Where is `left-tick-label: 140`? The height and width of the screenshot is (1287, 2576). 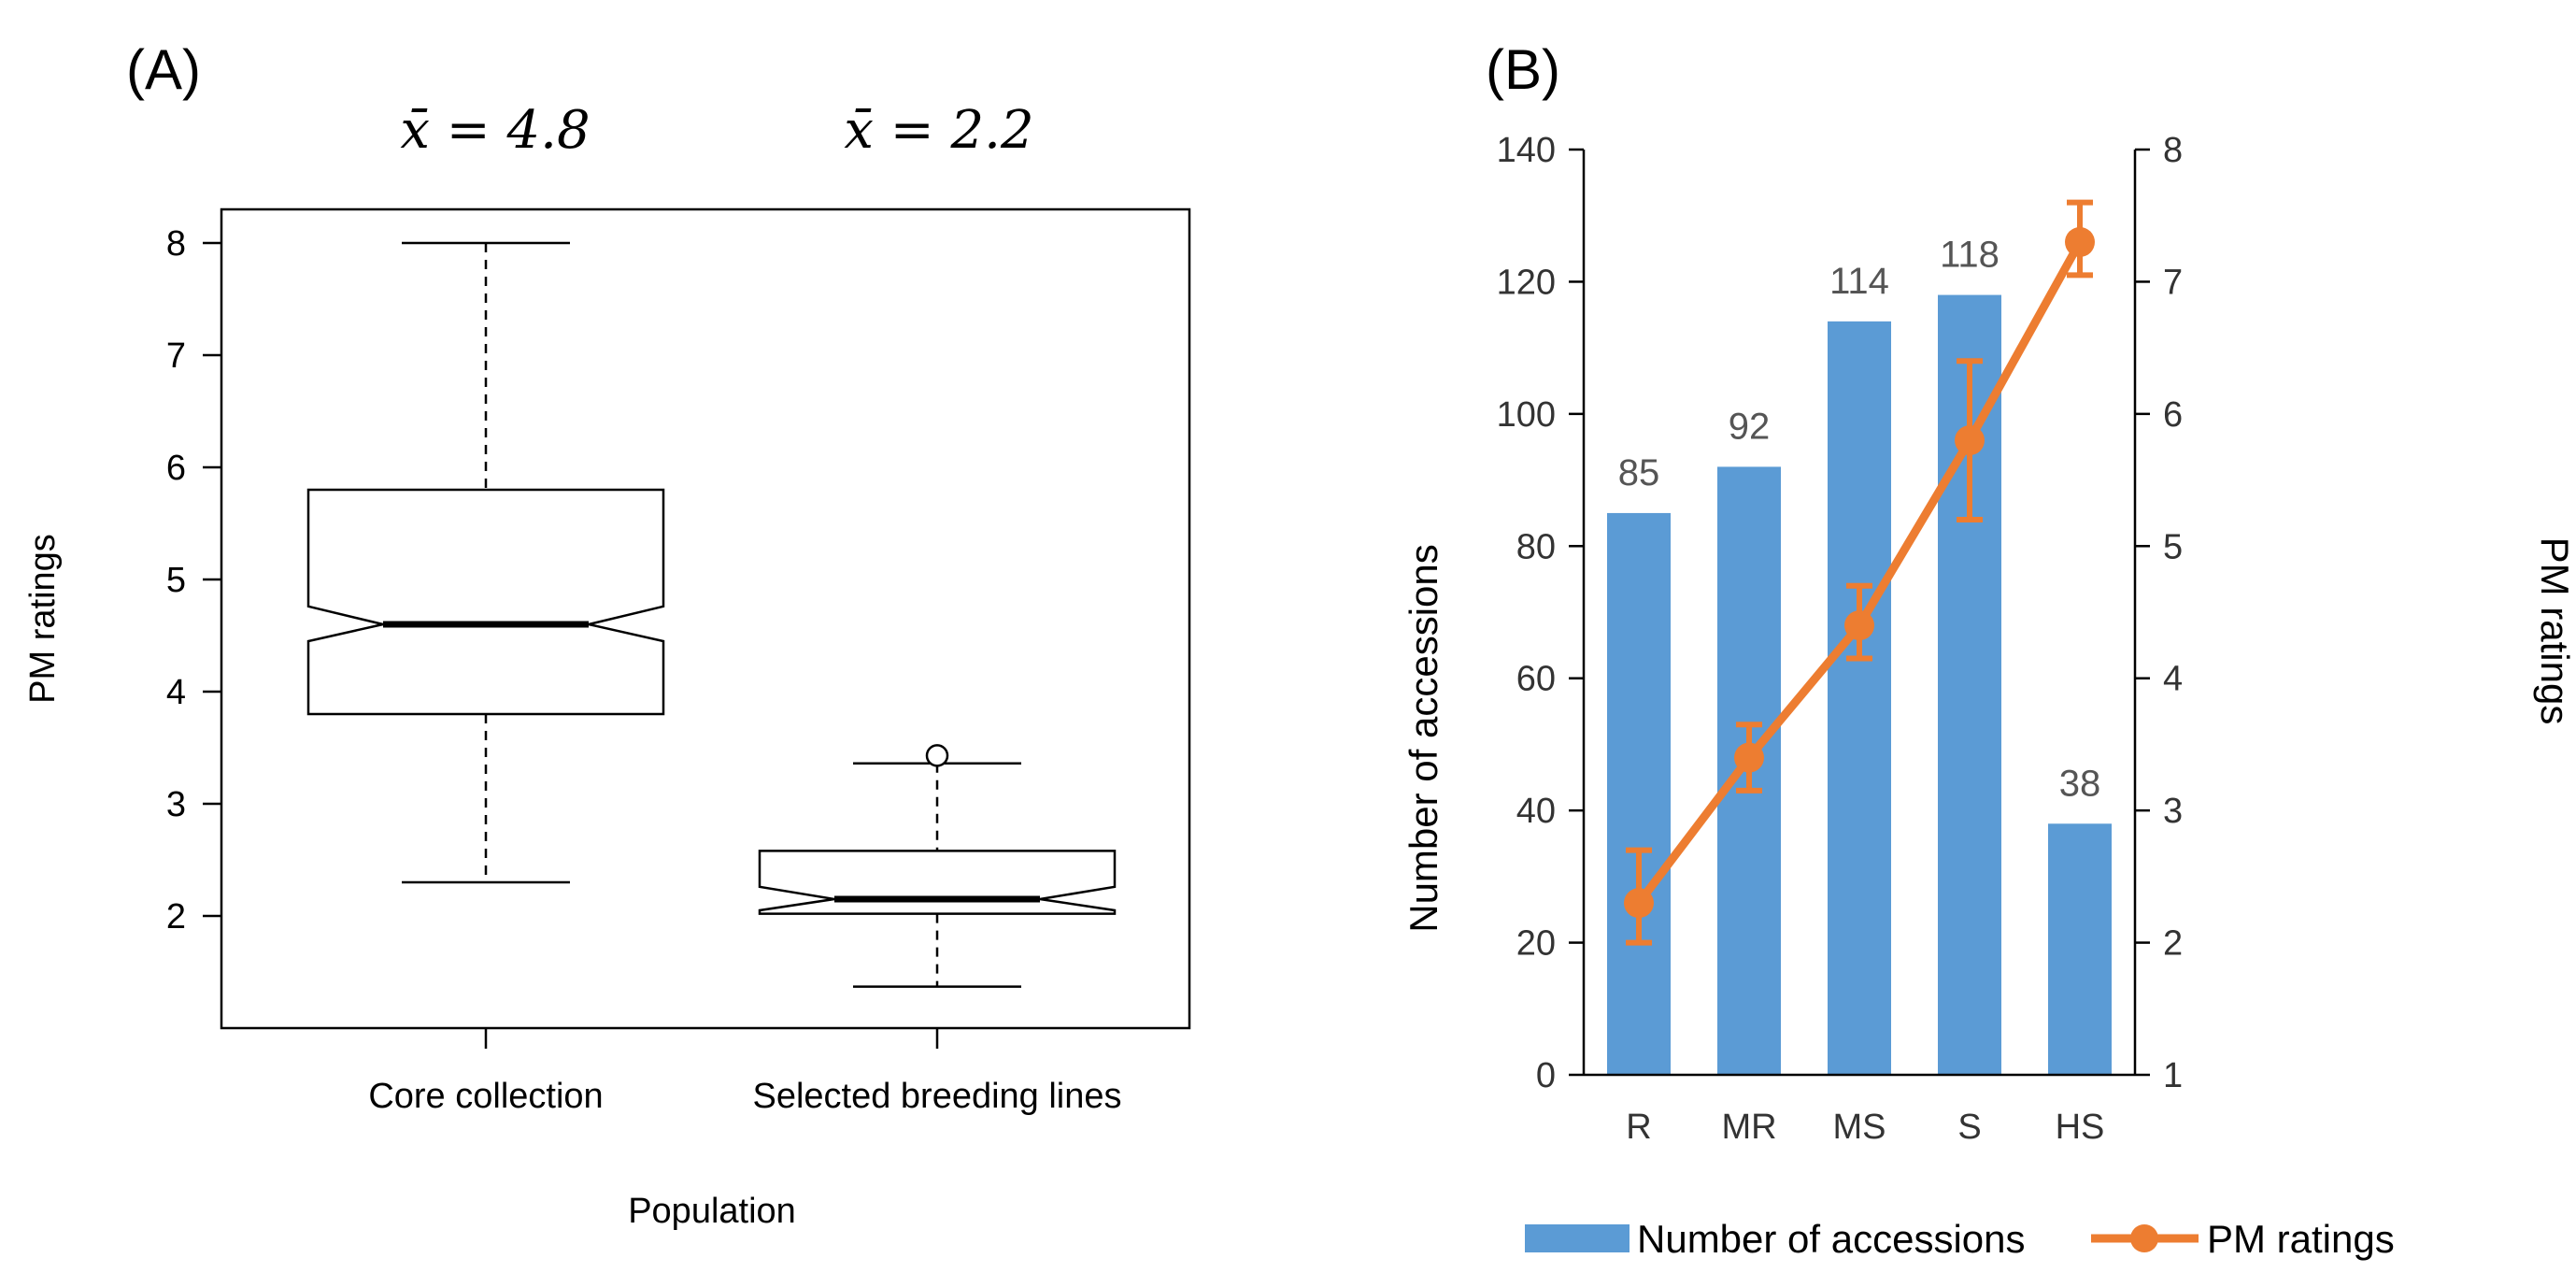 left-tick-label: 140 is located at coordinates (1527, 151).